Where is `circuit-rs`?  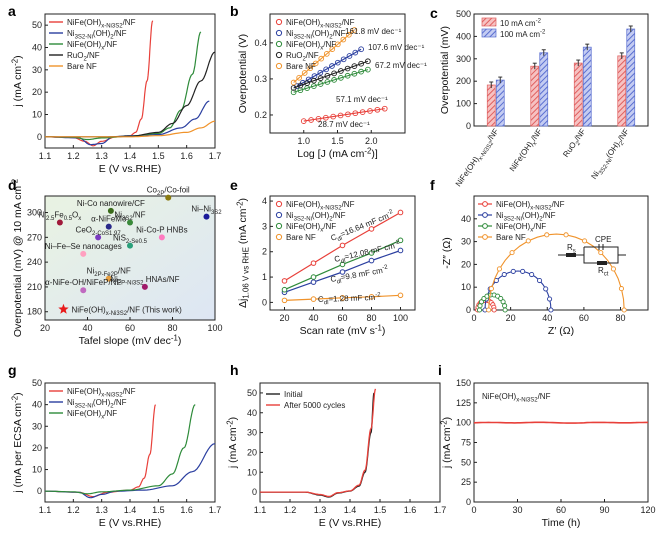
circuit-rs is located at coordinates (571, 255).